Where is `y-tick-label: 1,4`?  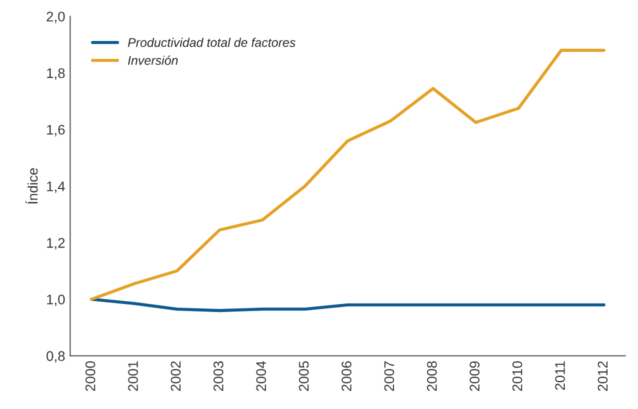
y-tick-label: 1,4 is located at coordinates (56, 187).